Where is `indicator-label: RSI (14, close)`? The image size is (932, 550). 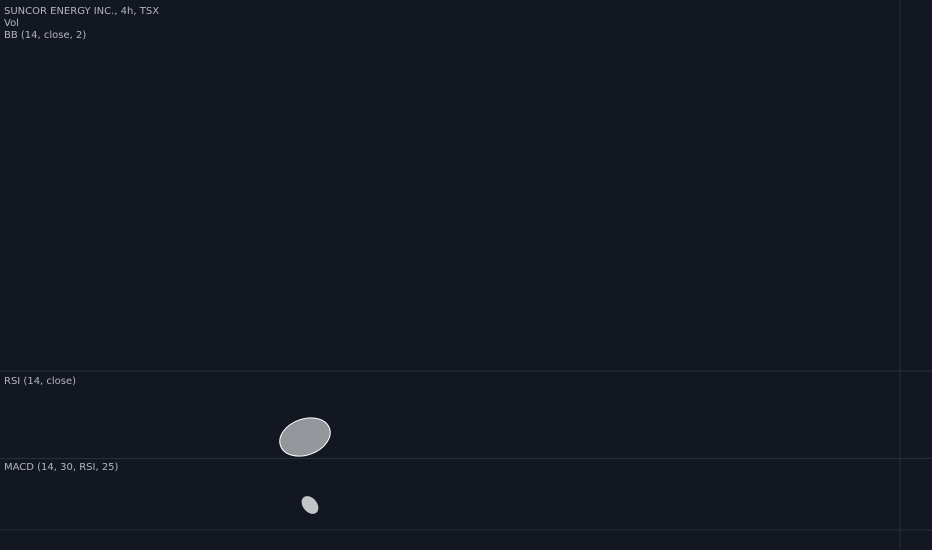
indicator-label: RSI (14, close) is located at coordinates (40, 381).